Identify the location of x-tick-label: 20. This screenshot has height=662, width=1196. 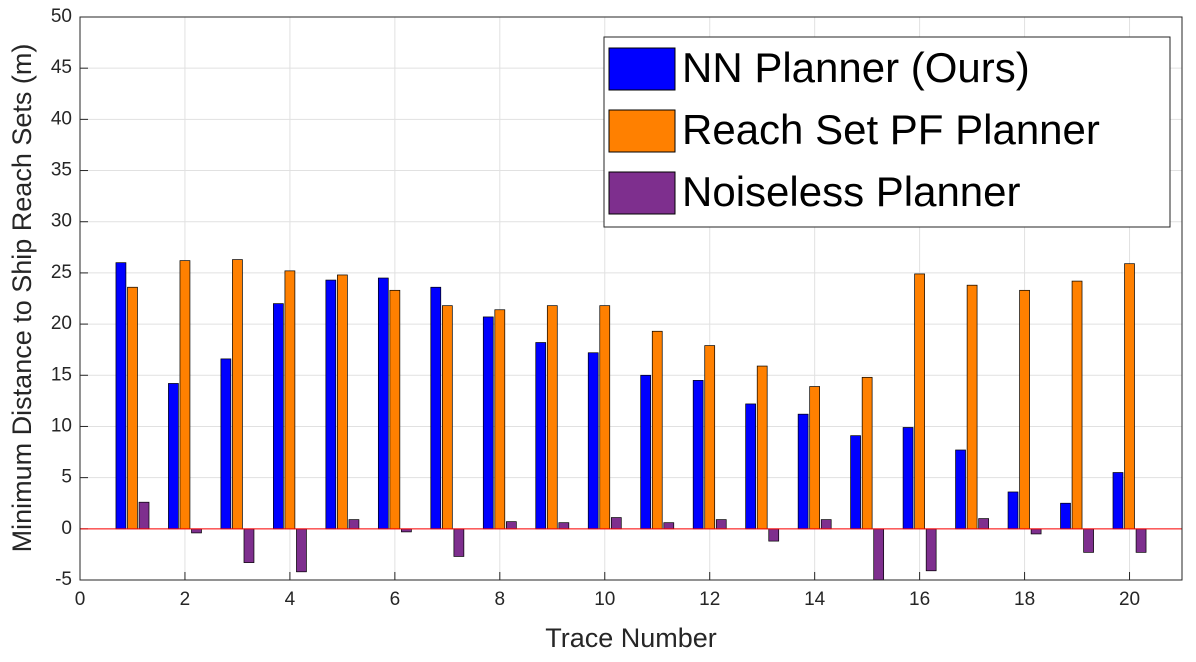
(1129, 599).